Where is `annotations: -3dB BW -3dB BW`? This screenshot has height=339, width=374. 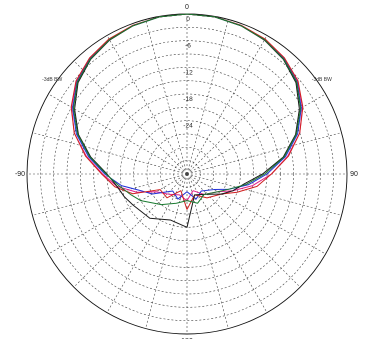
annotations: -3dB BW -3dB BW is located at coordinates (187, 80).